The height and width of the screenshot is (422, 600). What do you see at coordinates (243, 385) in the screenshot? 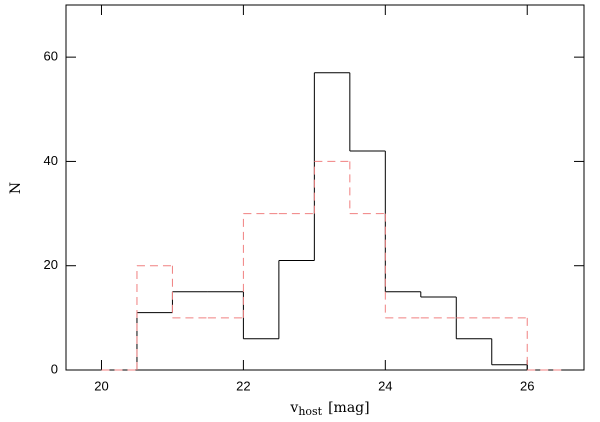
I see `x-tick-label: 22` at bounding box center [243, 385].